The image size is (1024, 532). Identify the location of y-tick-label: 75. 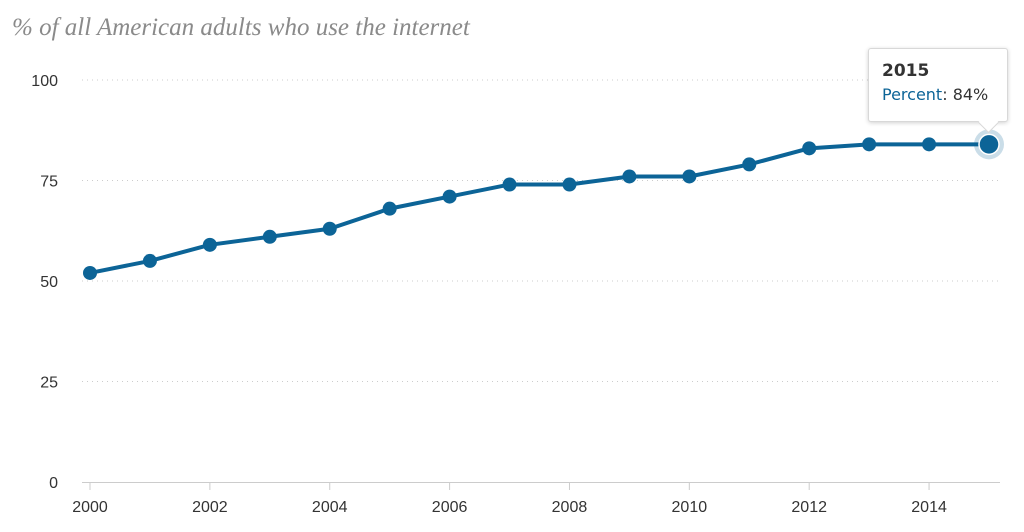
(49, 182).